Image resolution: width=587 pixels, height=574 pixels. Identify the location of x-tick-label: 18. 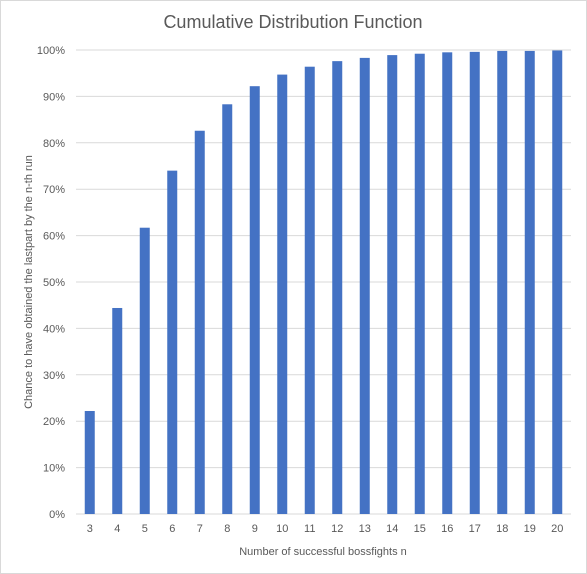
(502, 529).